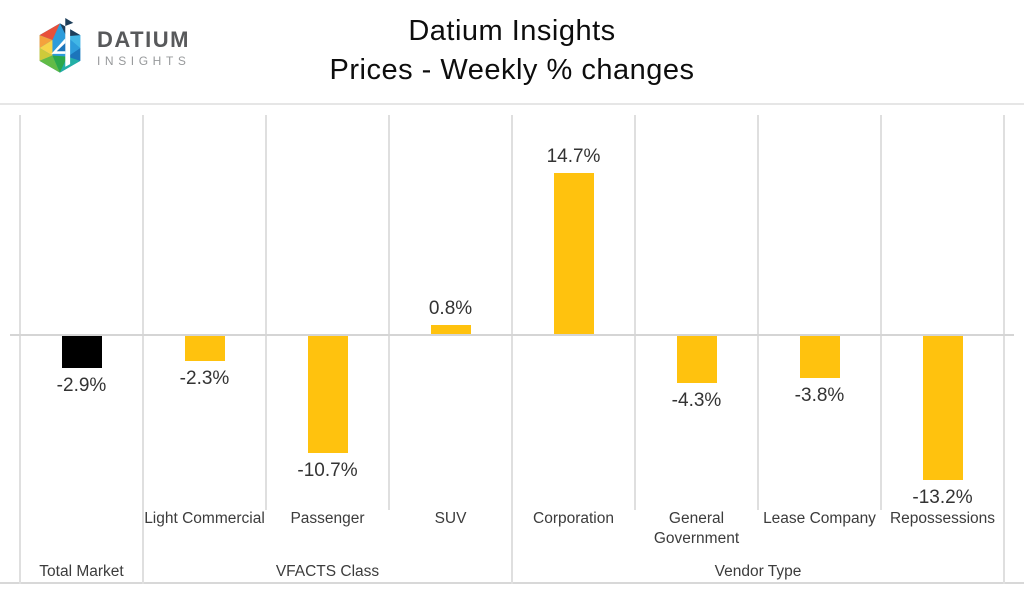  What do you see at coordinates (81, 385) in the screenshot?
I see `data-label-total-market: -2.9%` at bounding box center [81, 385].